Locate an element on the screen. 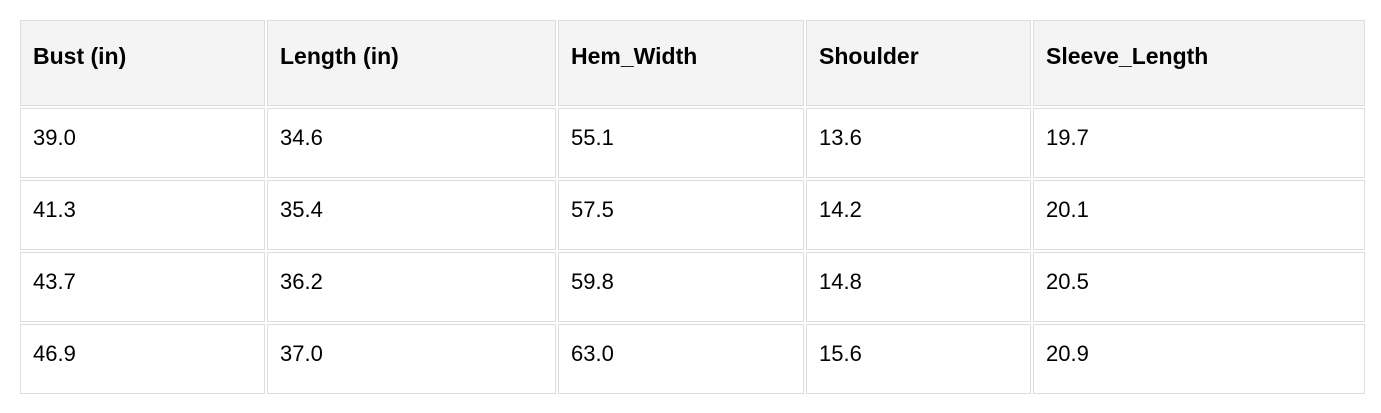  cell: 34.6 is located at coordinates (411, 143).